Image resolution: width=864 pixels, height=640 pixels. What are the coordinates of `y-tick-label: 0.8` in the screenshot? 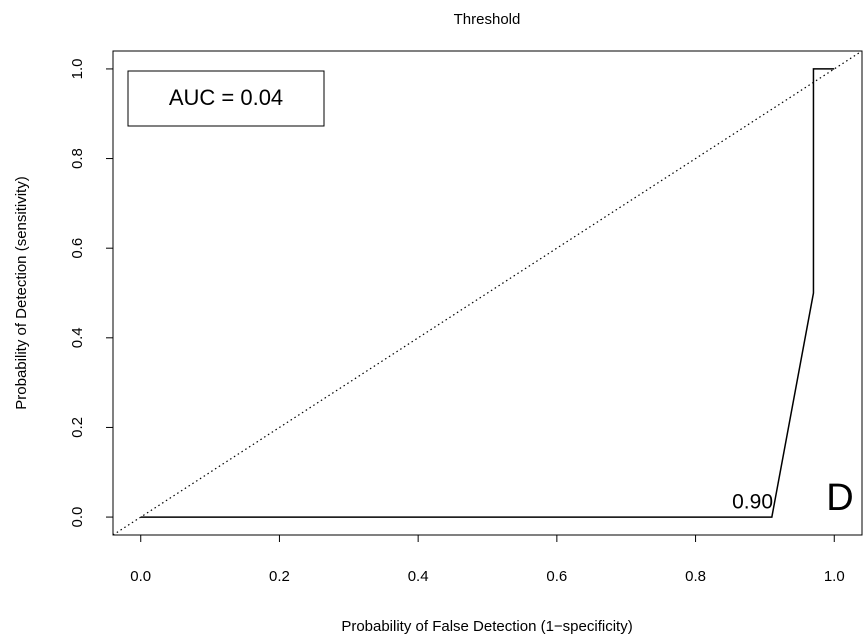 It's located at (77, 158).